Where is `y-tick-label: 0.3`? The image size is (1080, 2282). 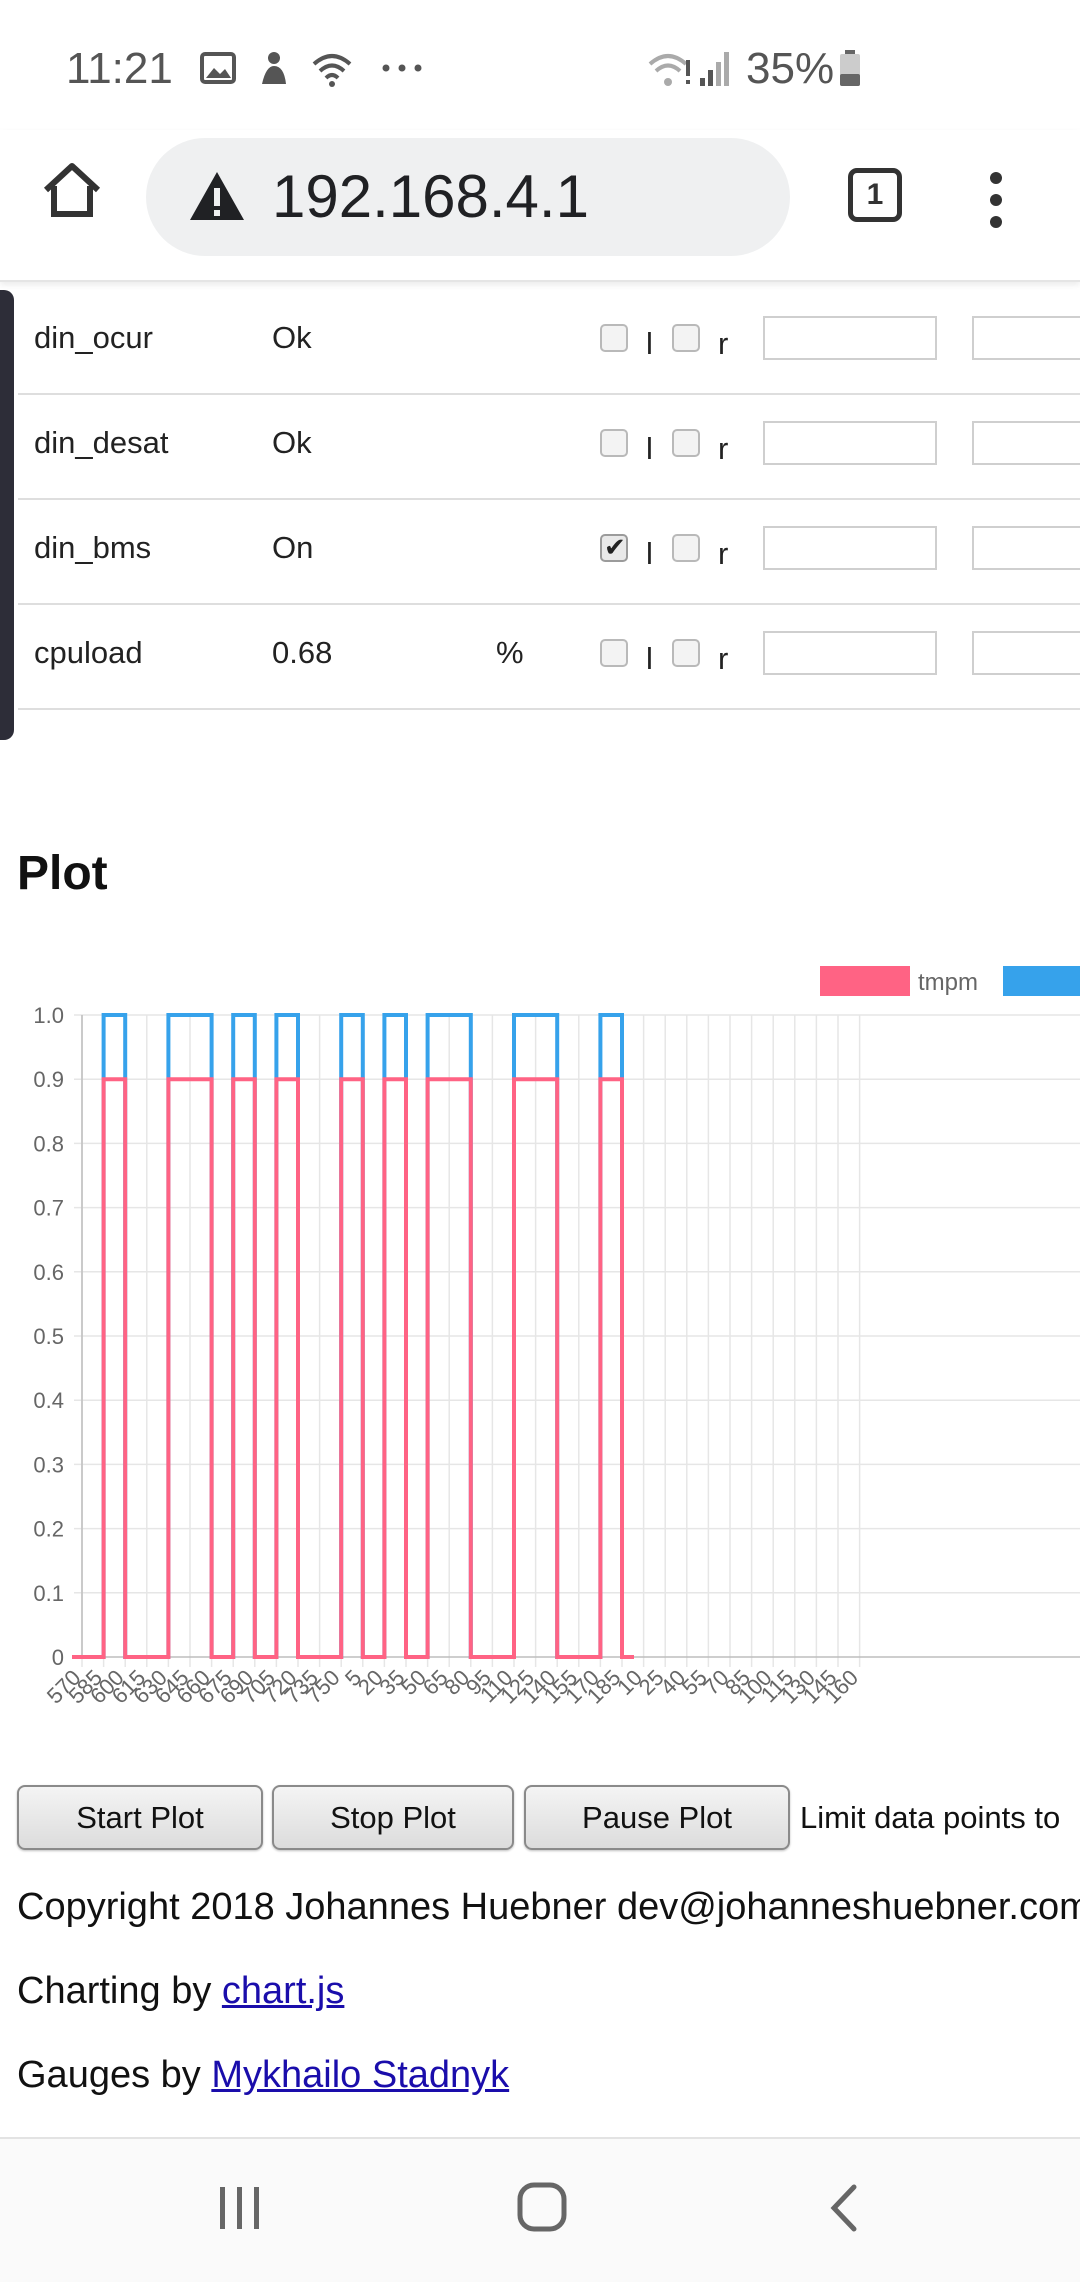
y-tick-label: 0.3 is located at coordinates (48, 1464).